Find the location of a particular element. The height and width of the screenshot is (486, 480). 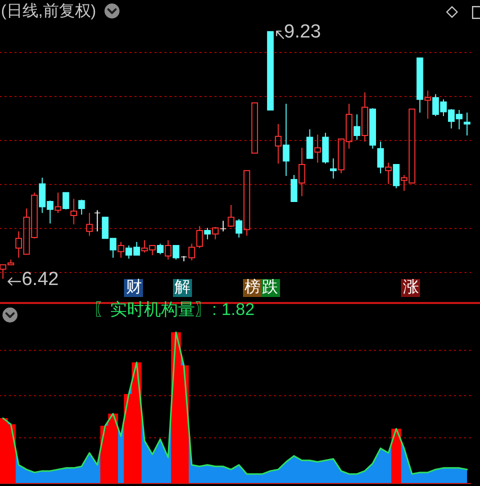

text: 榜 is located at coordinates (252, 288).